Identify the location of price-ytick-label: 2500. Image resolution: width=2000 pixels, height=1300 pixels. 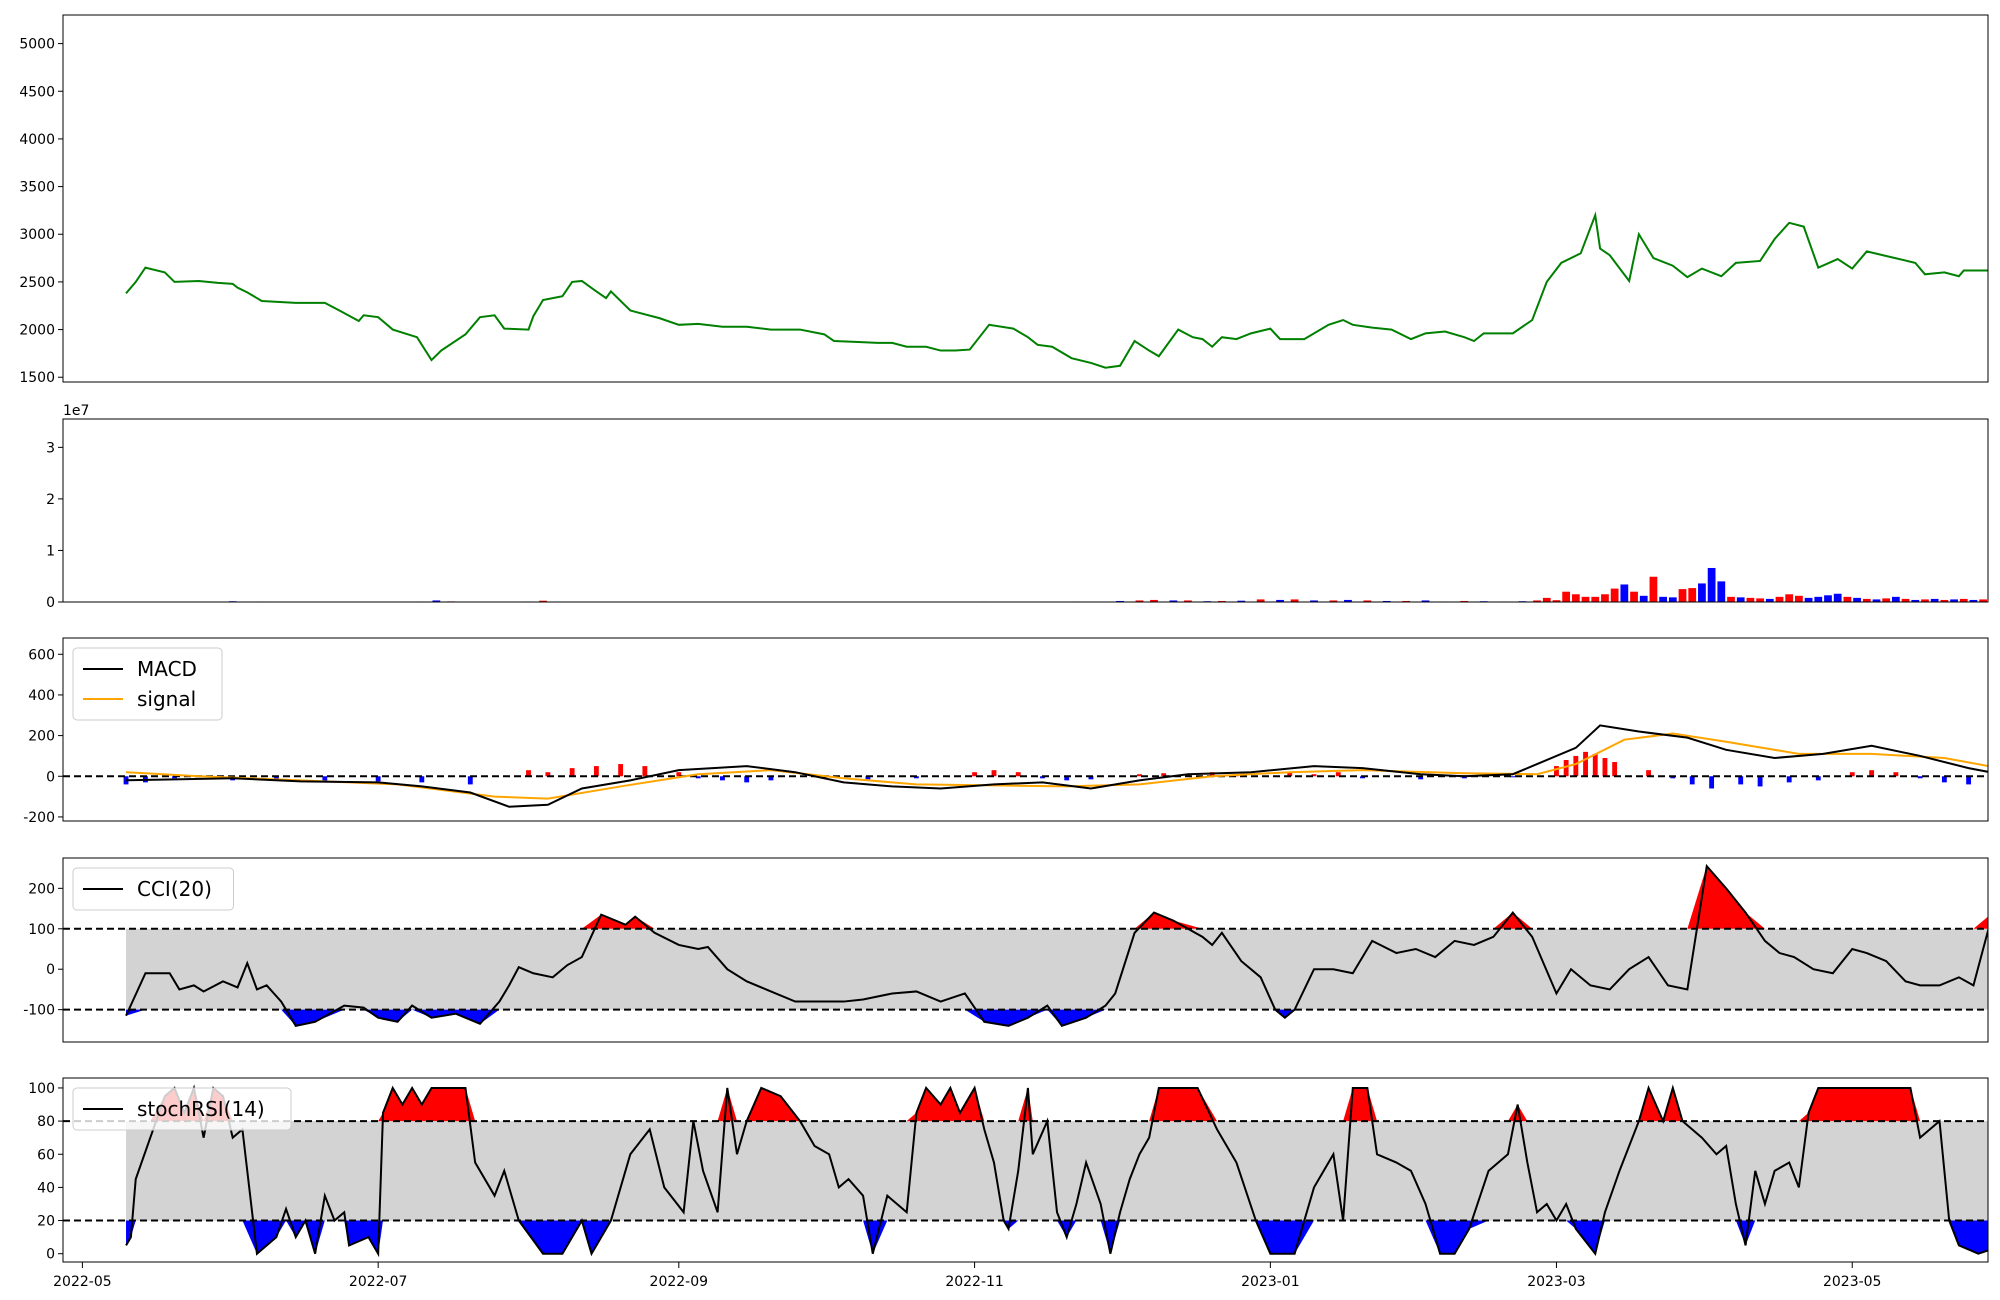
(37, 283).